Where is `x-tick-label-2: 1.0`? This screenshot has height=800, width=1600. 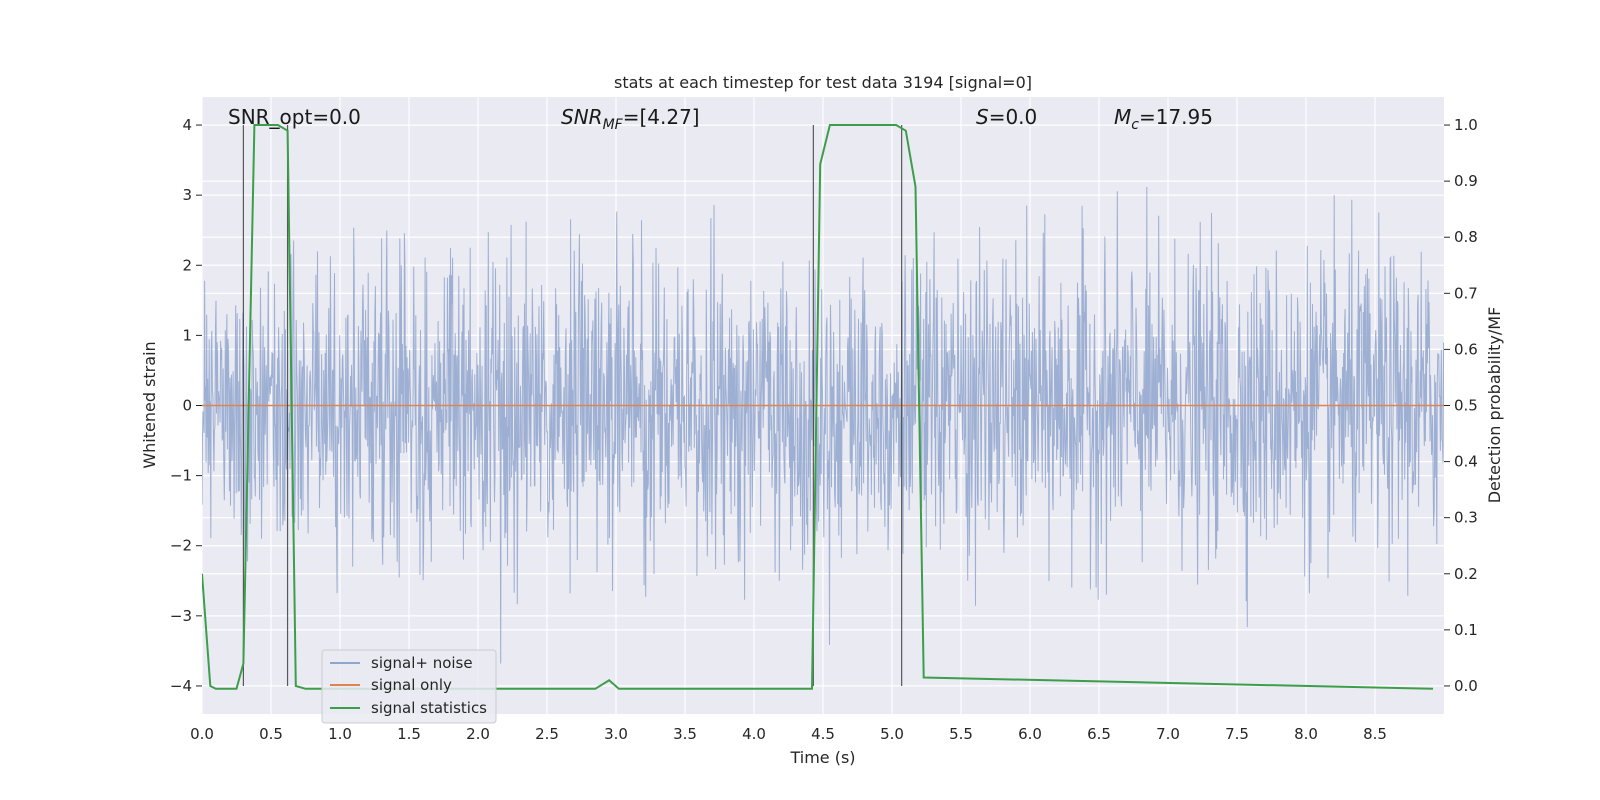 x-tick-label-2: 1.0 is located at coordinates (340, 734).